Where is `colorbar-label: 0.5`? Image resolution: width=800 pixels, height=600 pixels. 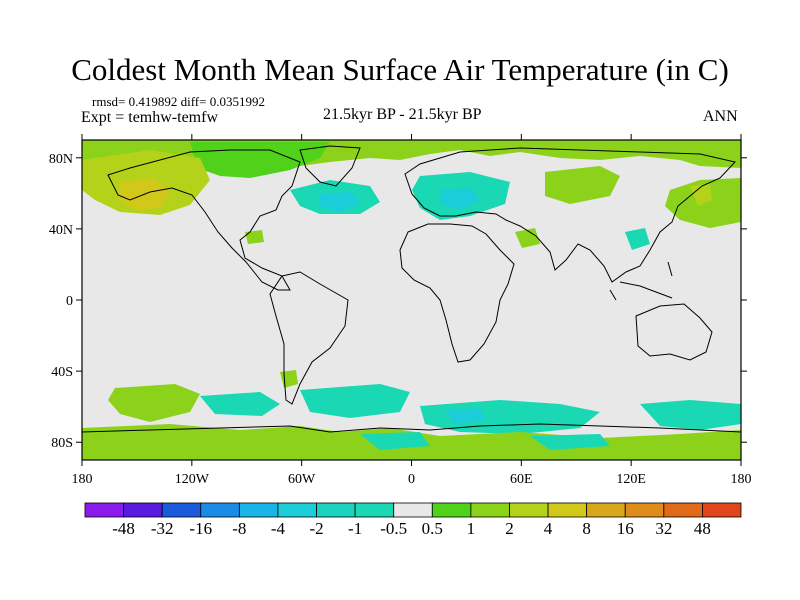
colorbar-label: 0.5 is located at coordinates (432, 528).